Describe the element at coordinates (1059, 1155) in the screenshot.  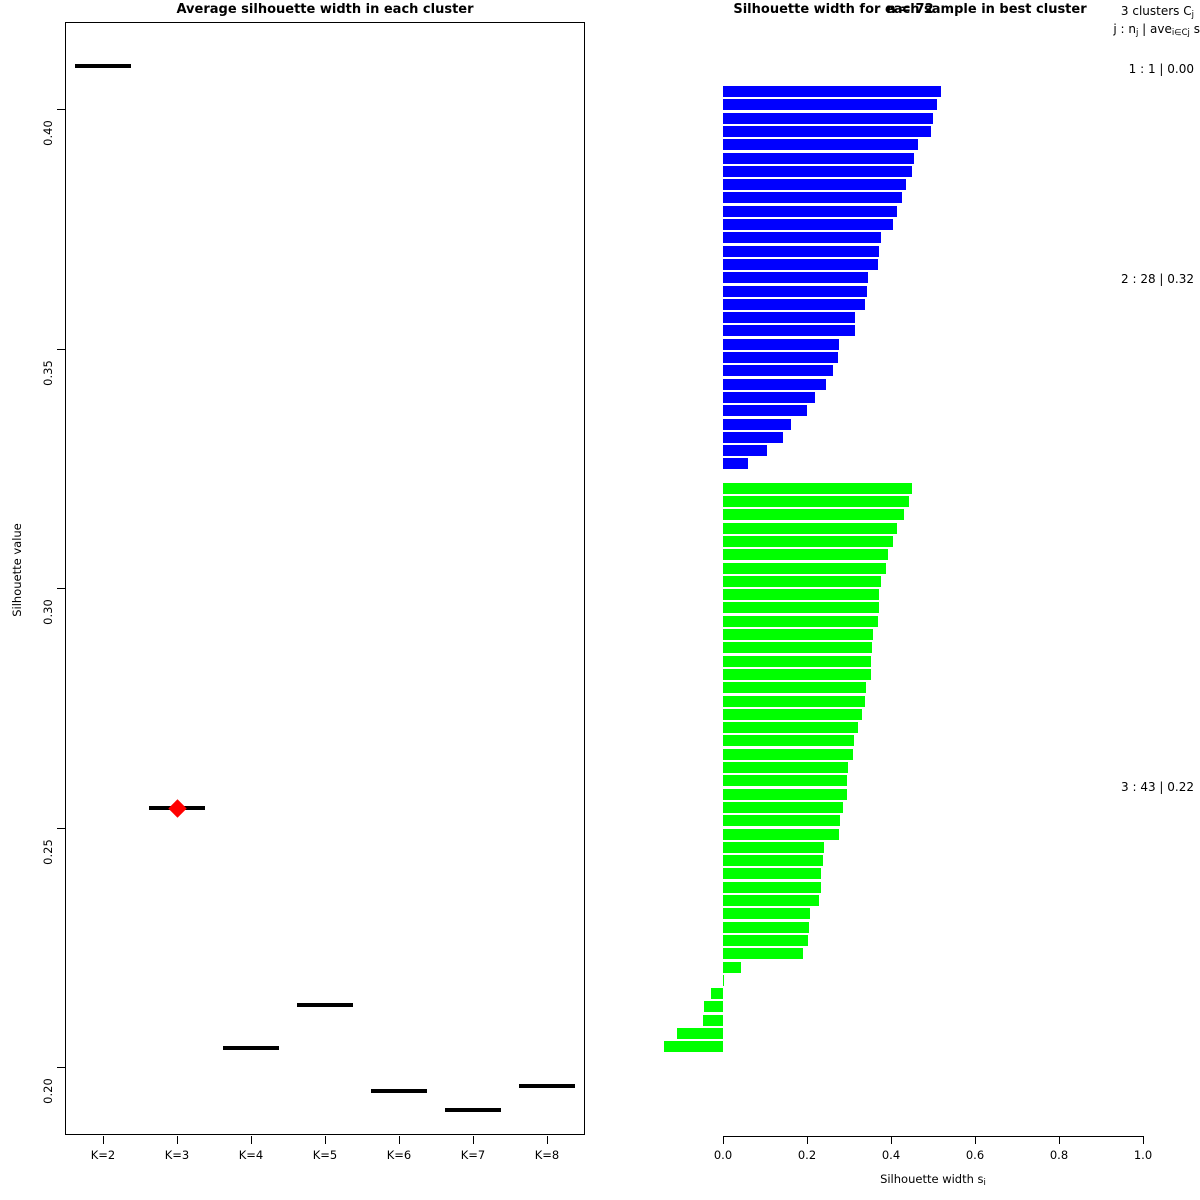
I see `right-x-tick-label: 0.8` at that location.